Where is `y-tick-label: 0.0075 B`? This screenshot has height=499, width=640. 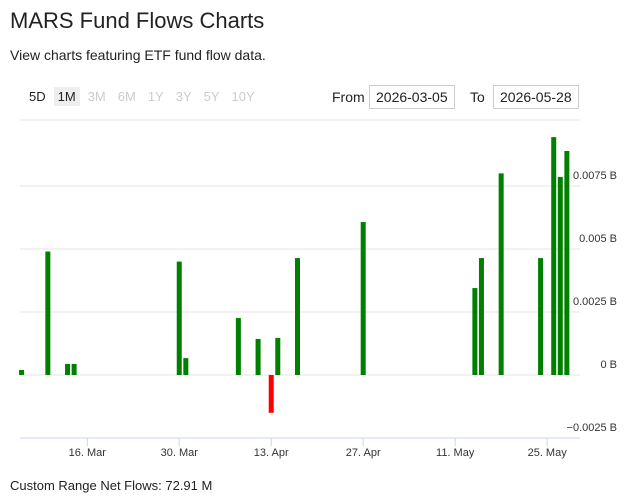
y-tick-label: 0.0075 B is located at coordinates (595, 176).